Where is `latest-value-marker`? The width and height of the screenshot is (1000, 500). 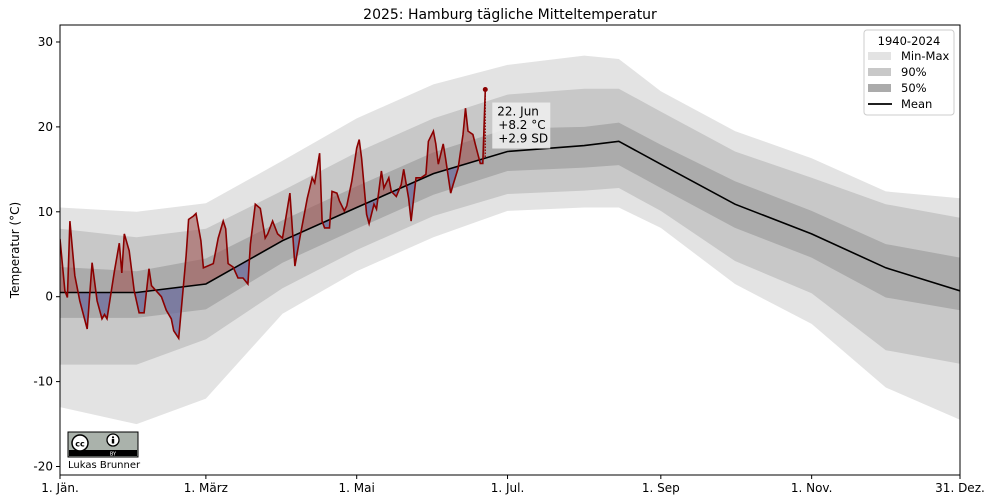
latest-value-marker is located at coordinates (485, 90).